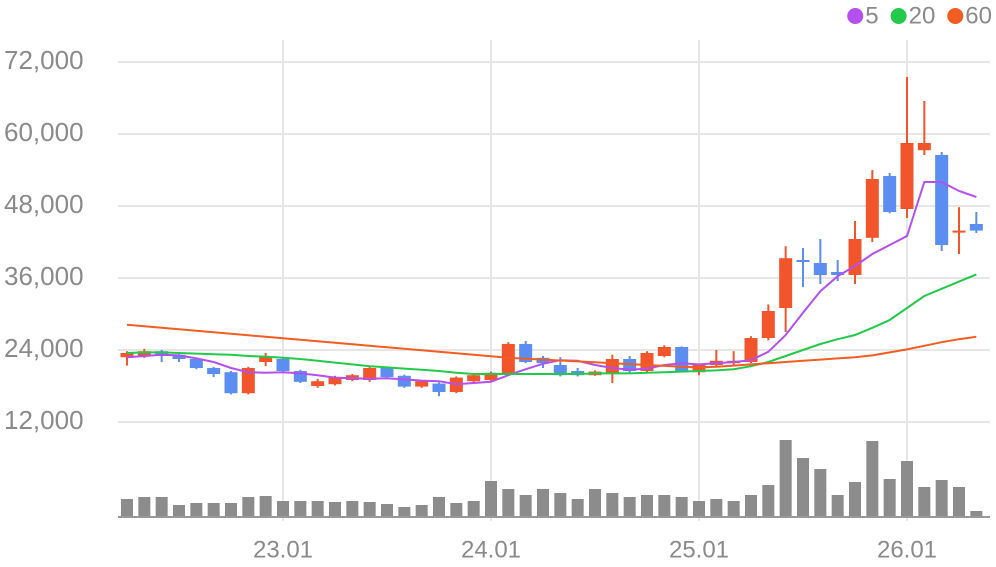 The width and height of the screenshot is (996, 567). Describe the element at coordinates (44, 132) in the screenshot. I see `y-tick-label: 60,000` at that location.